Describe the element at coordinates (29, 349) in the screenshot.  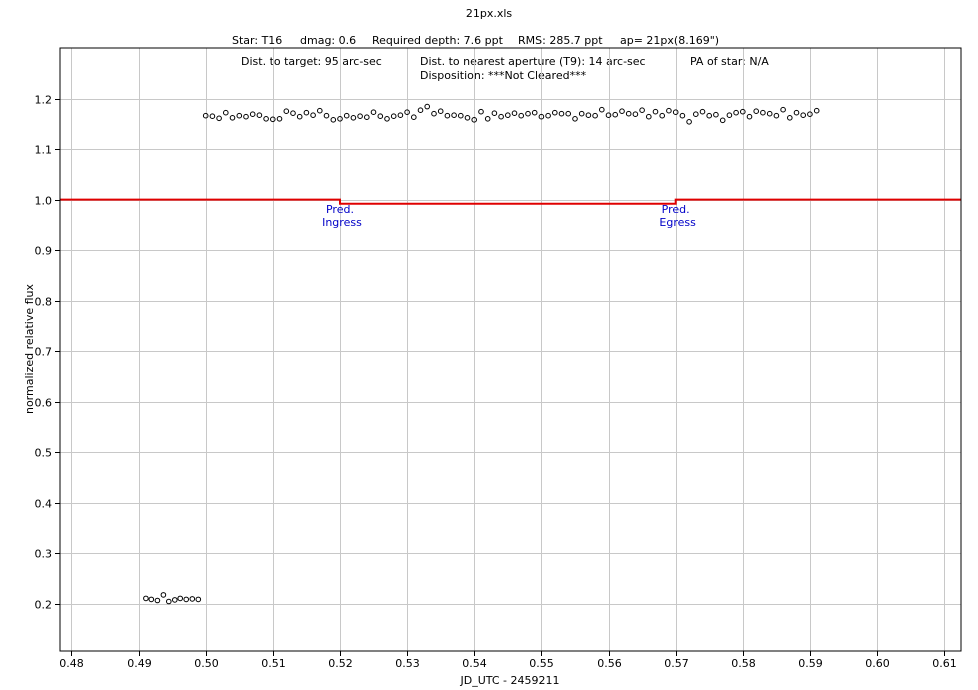
I see `y-axis-label: normalized relative flux` at that location.